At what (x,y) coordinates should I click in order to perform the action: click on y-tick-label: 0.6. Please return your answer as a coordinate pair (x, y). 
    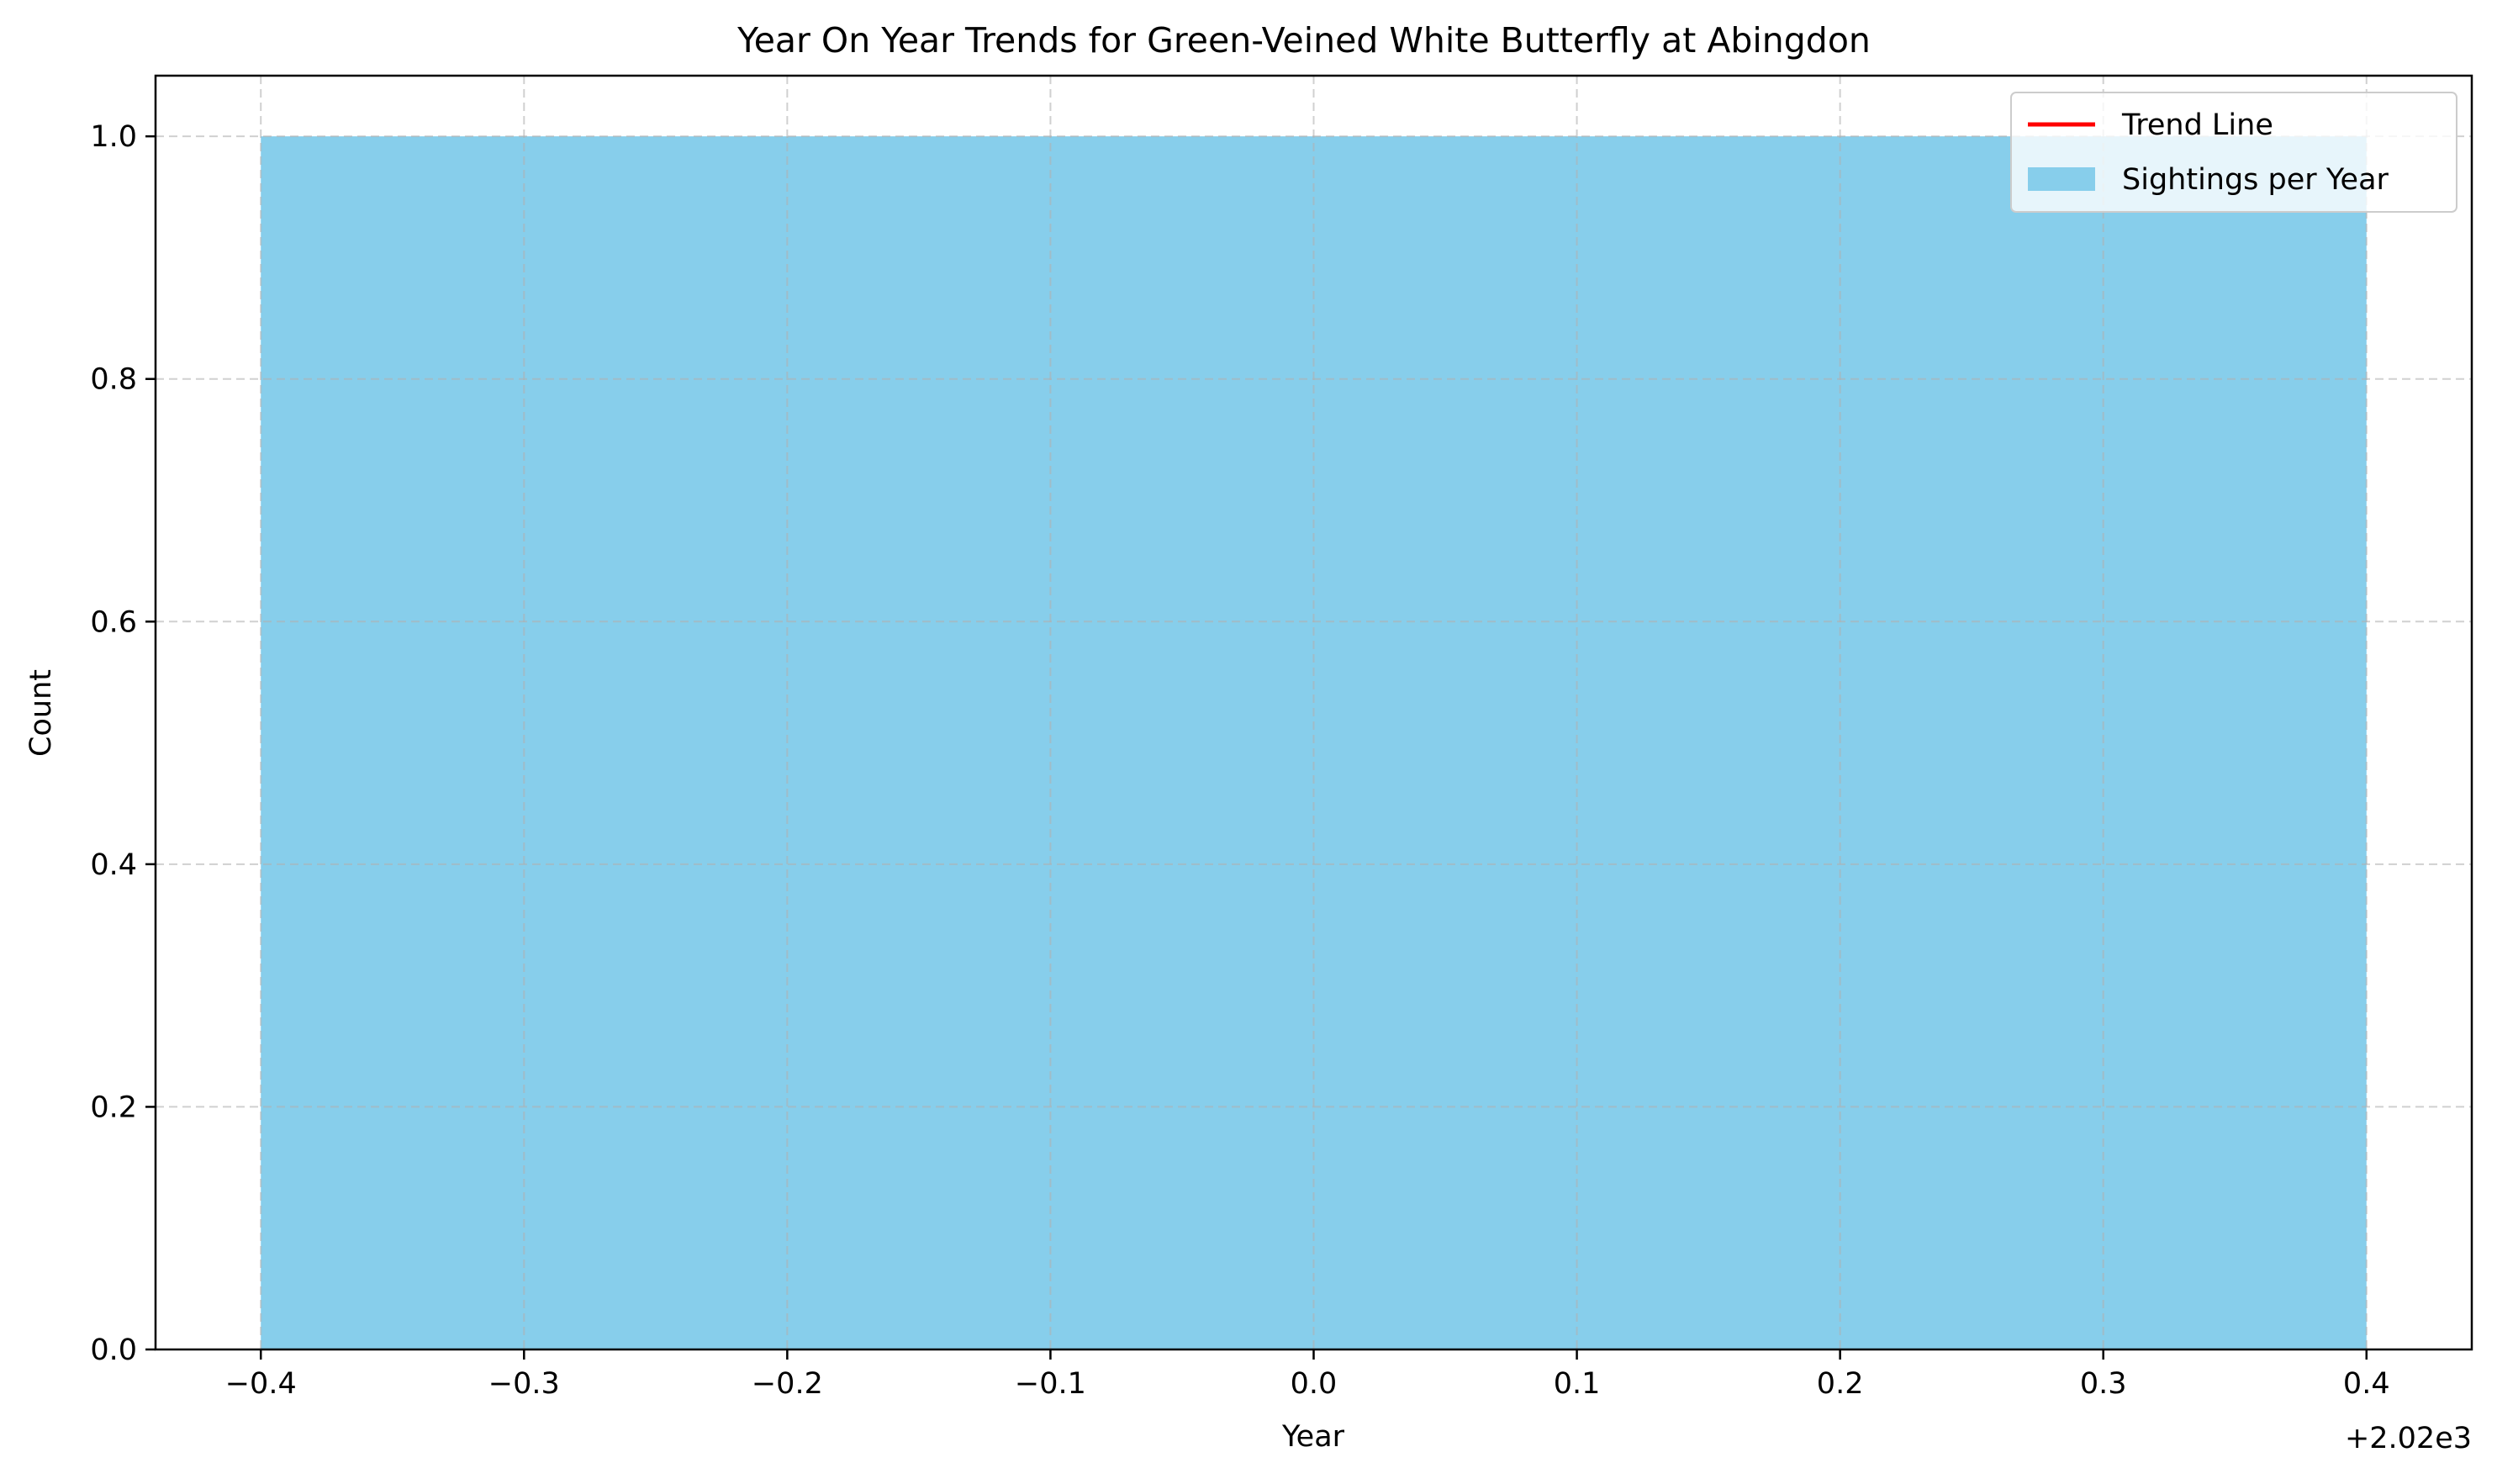
    Looking at the image, I should click on (113, 622).